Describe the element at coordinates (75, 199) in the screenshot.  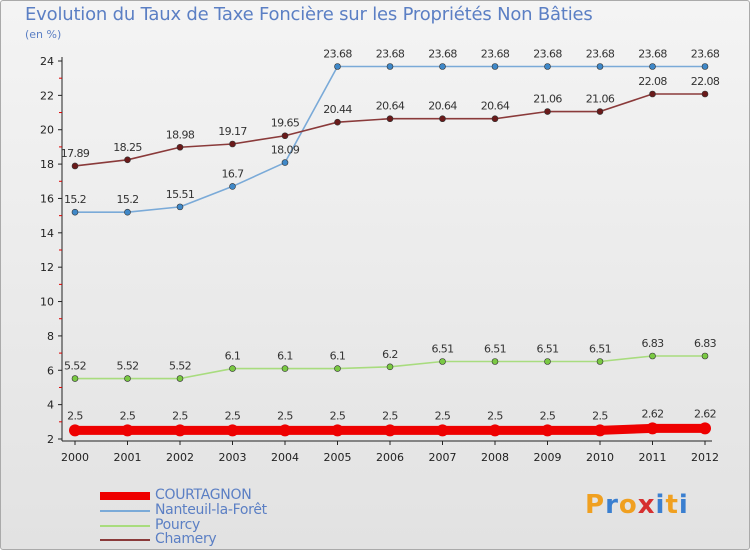
I see `data-label: 15.2` at that location.